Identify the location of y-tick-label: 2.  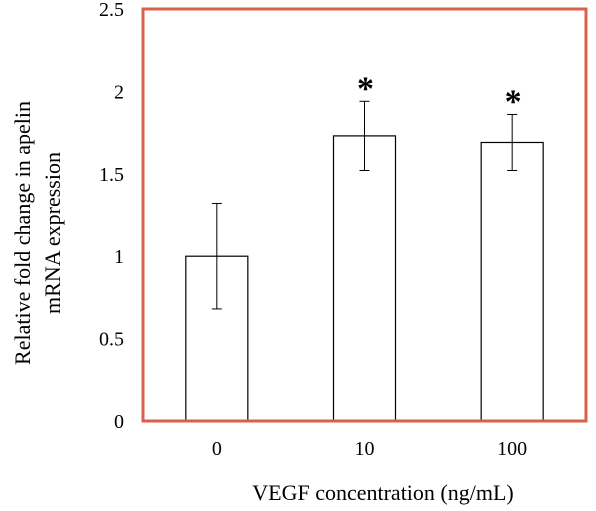
(119, 92).